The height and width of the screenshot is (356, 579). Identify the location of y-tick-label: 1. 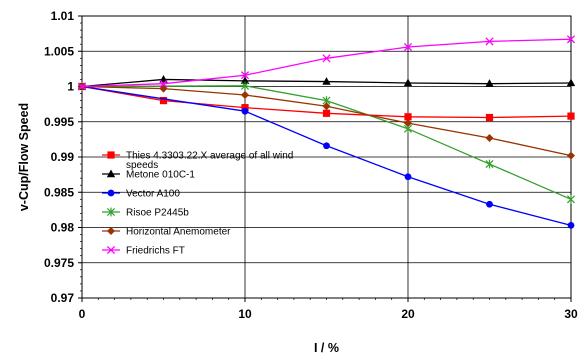
(70, 87).